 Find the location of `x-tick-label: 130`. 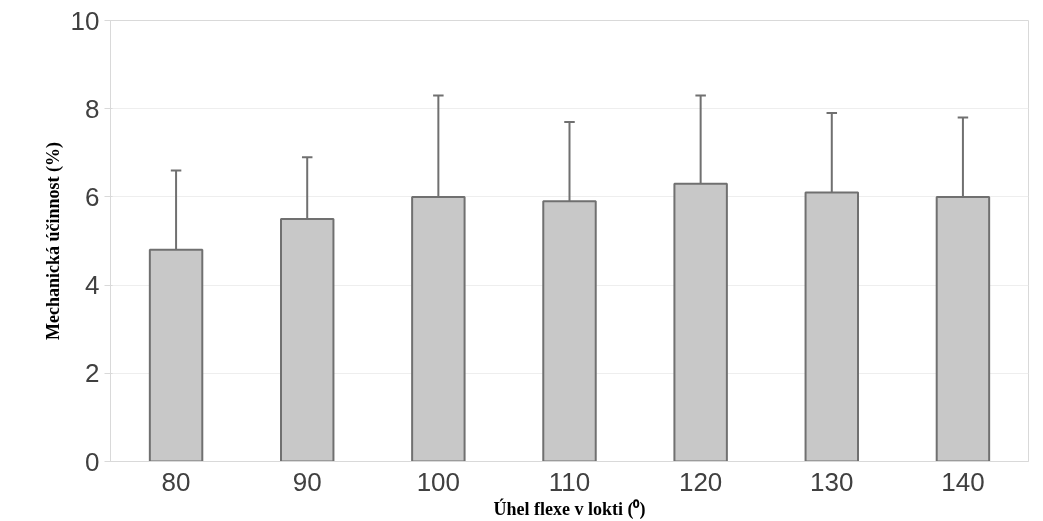

x-tick-label: 130 is located at coordinates (832, 481).